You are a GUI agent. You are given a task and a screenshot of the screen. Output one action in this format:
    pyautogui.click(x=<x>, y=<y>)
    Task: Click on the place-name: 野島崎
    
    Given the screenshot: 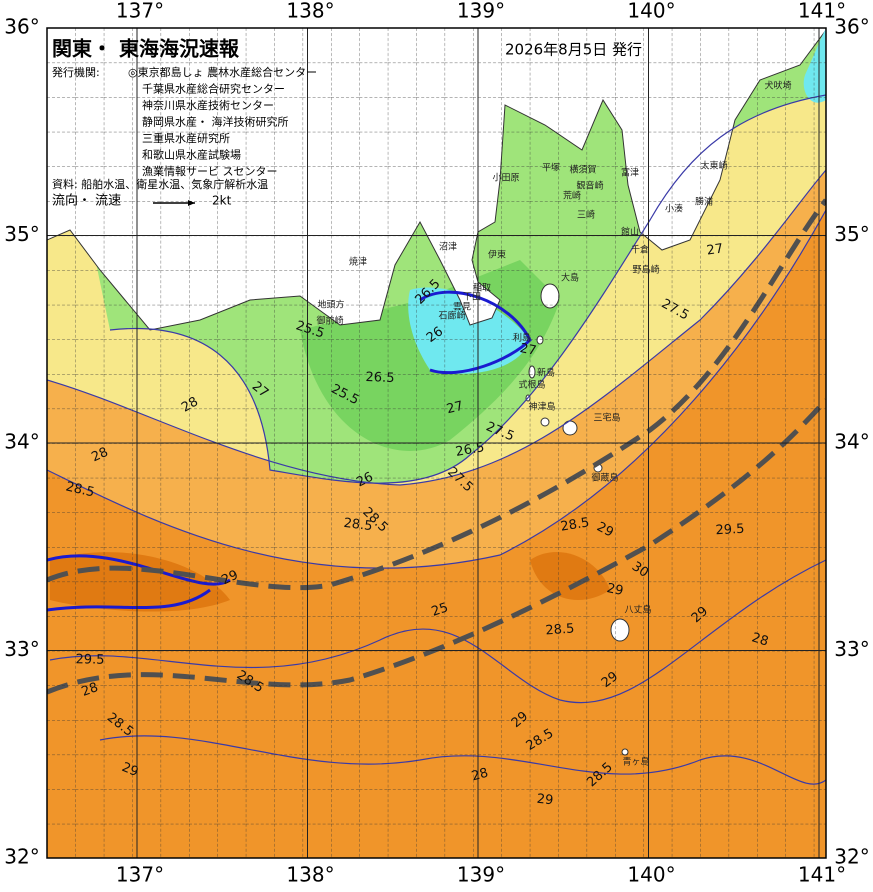 What is the action you would take?
    pyautogui.click(x=645, y=270)
    